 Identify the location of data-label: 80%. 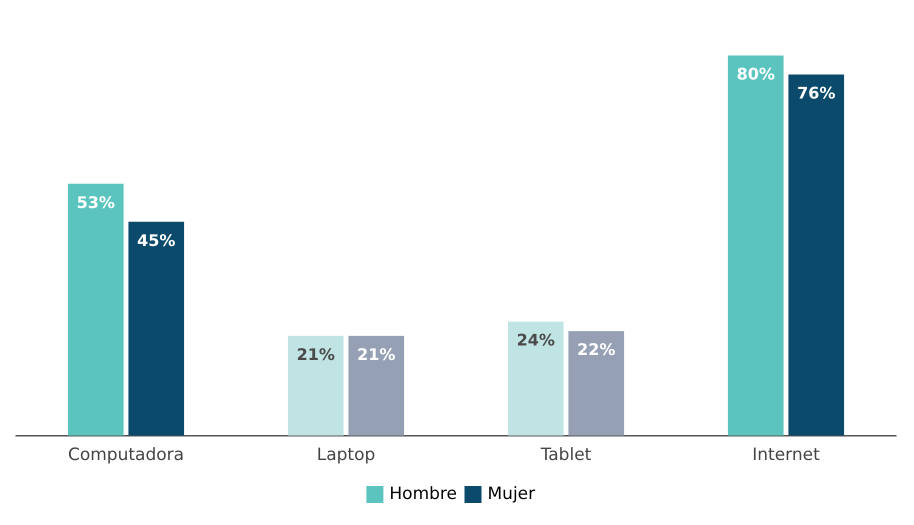
(755, 74).